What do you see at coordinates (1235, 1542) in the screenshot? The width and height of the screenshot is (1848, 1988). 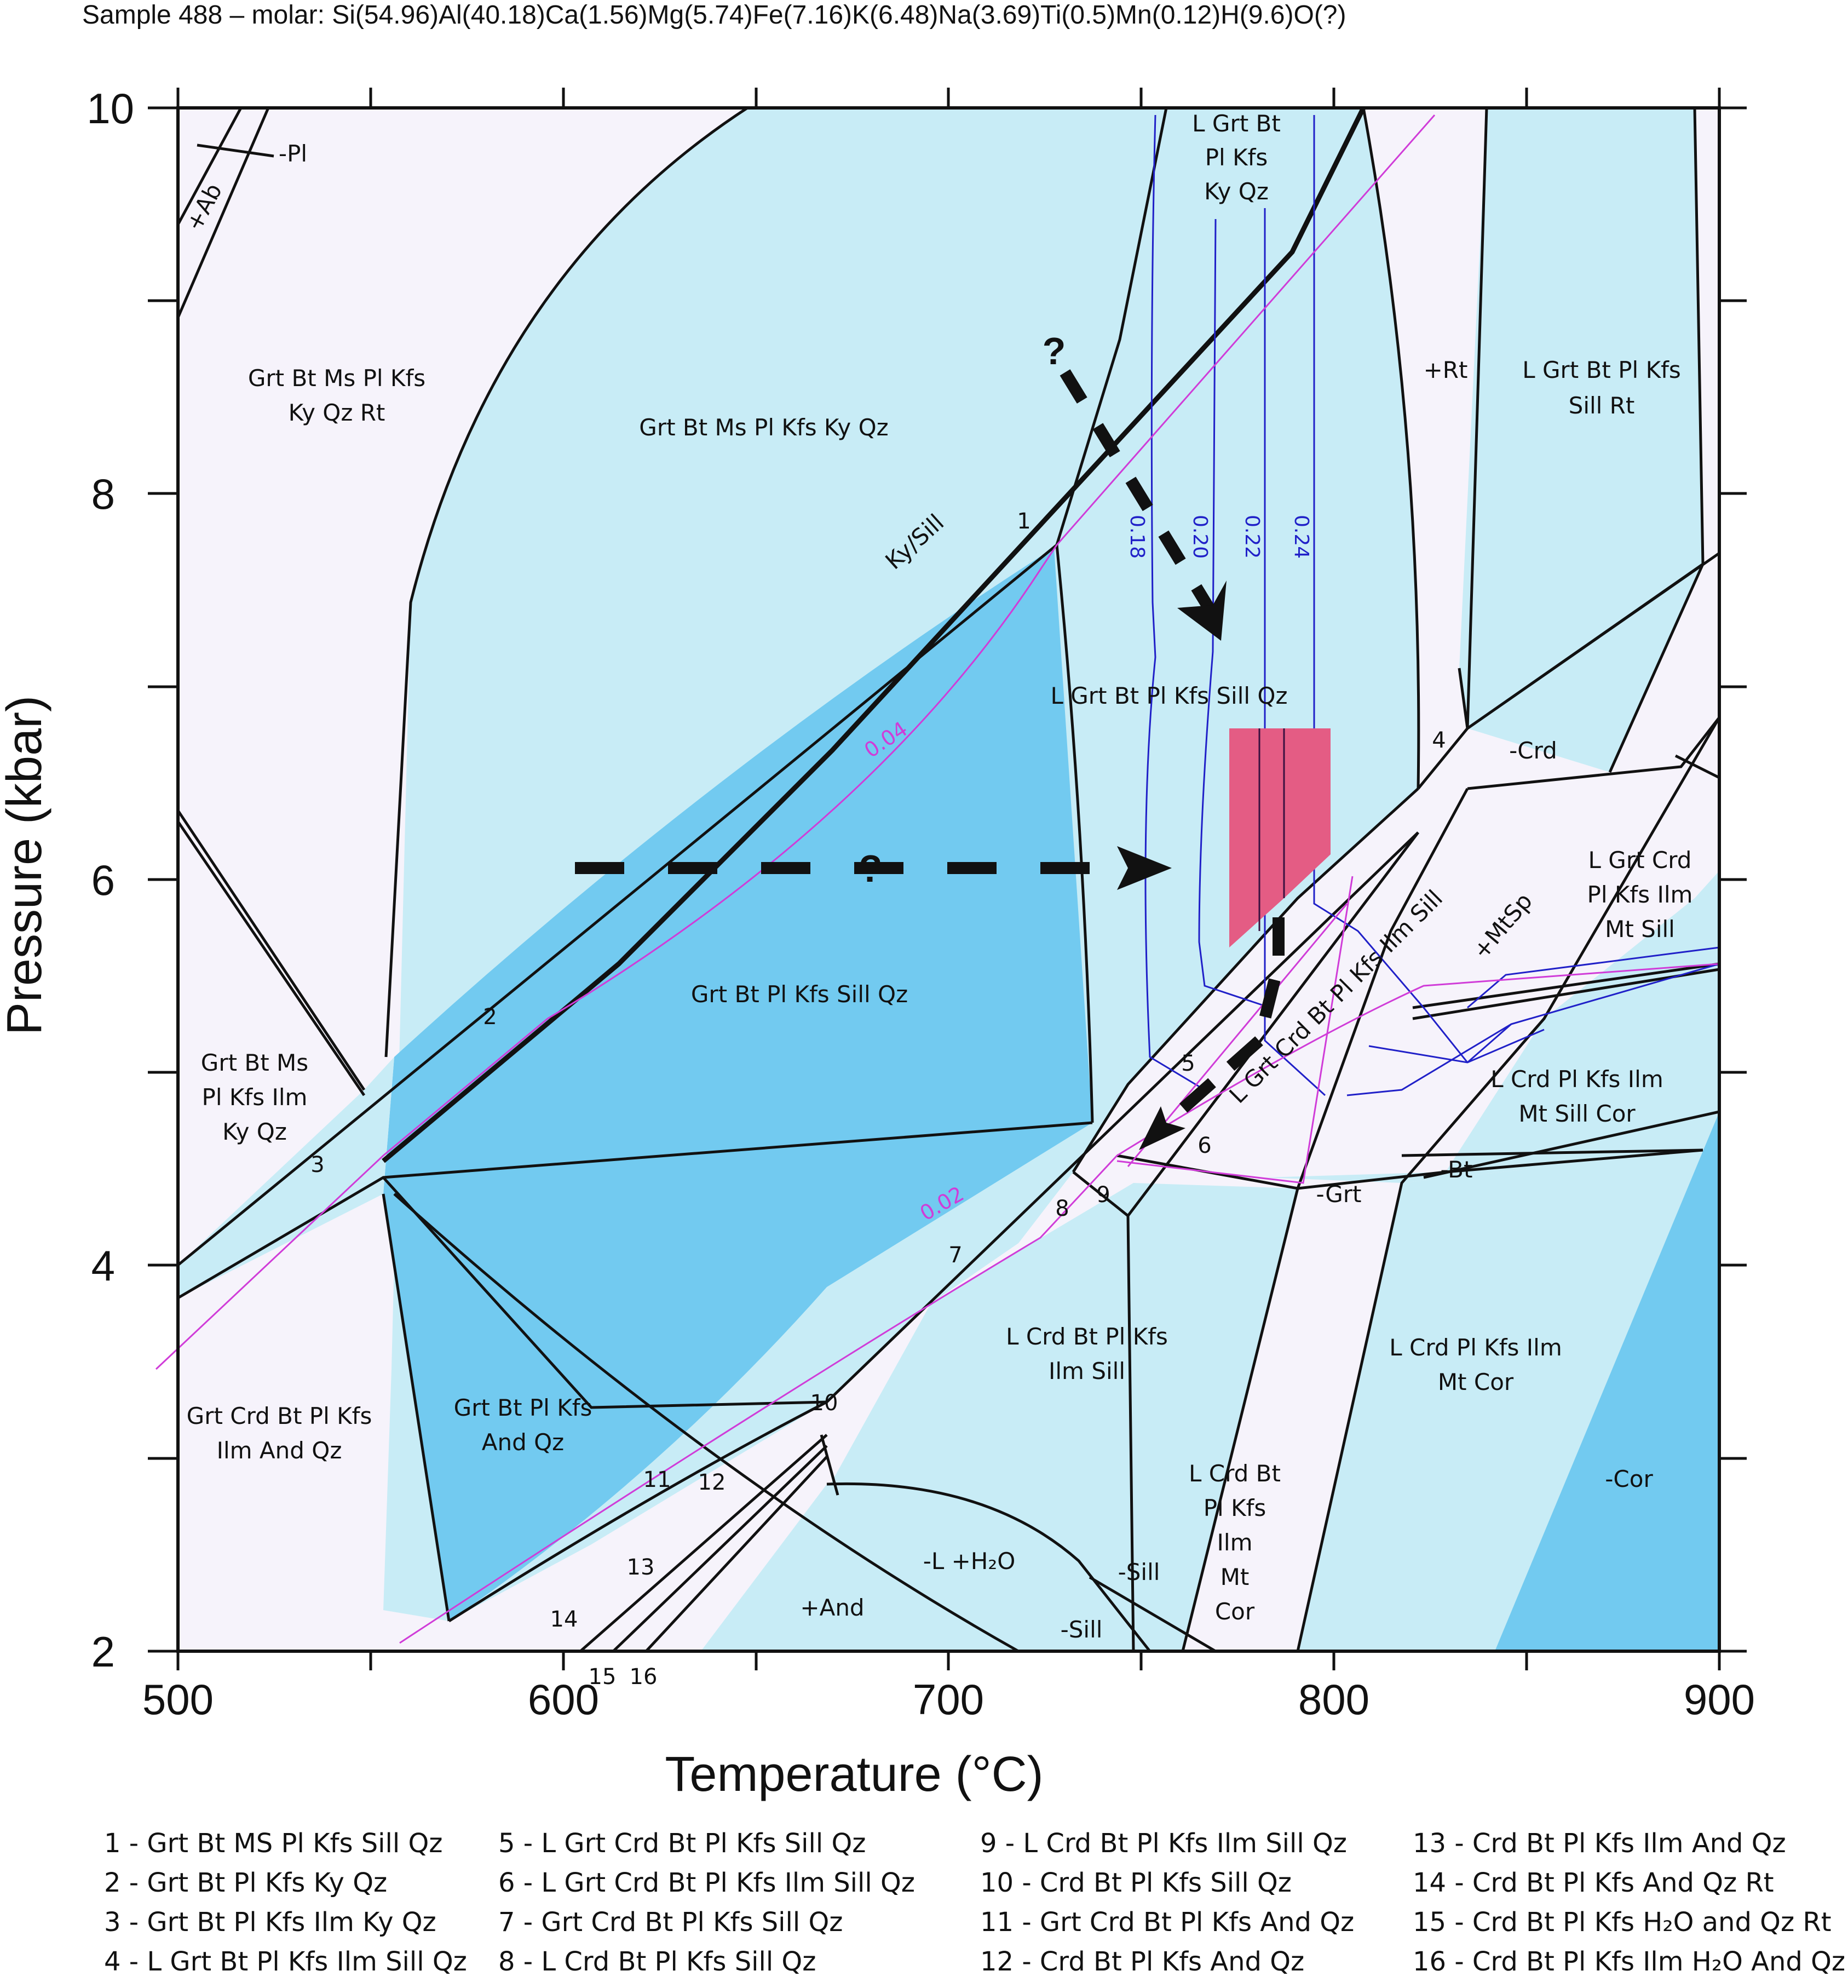 I see `label-l-crd-bt-mt-cor-3: Ilm` at bounding box center [1235, 1542].